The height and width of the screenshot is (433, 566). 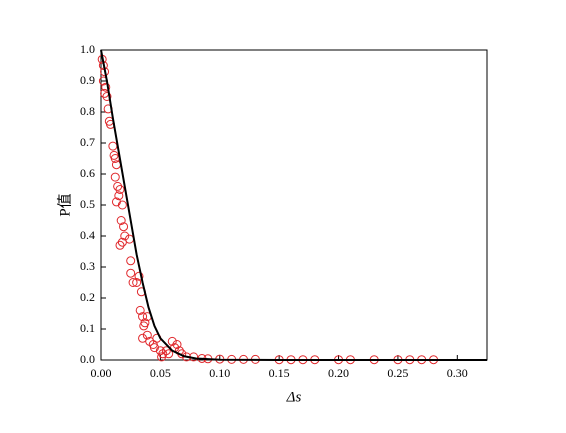 I want to click on x-tick-label: 0.10, so click(x=219, y=373).